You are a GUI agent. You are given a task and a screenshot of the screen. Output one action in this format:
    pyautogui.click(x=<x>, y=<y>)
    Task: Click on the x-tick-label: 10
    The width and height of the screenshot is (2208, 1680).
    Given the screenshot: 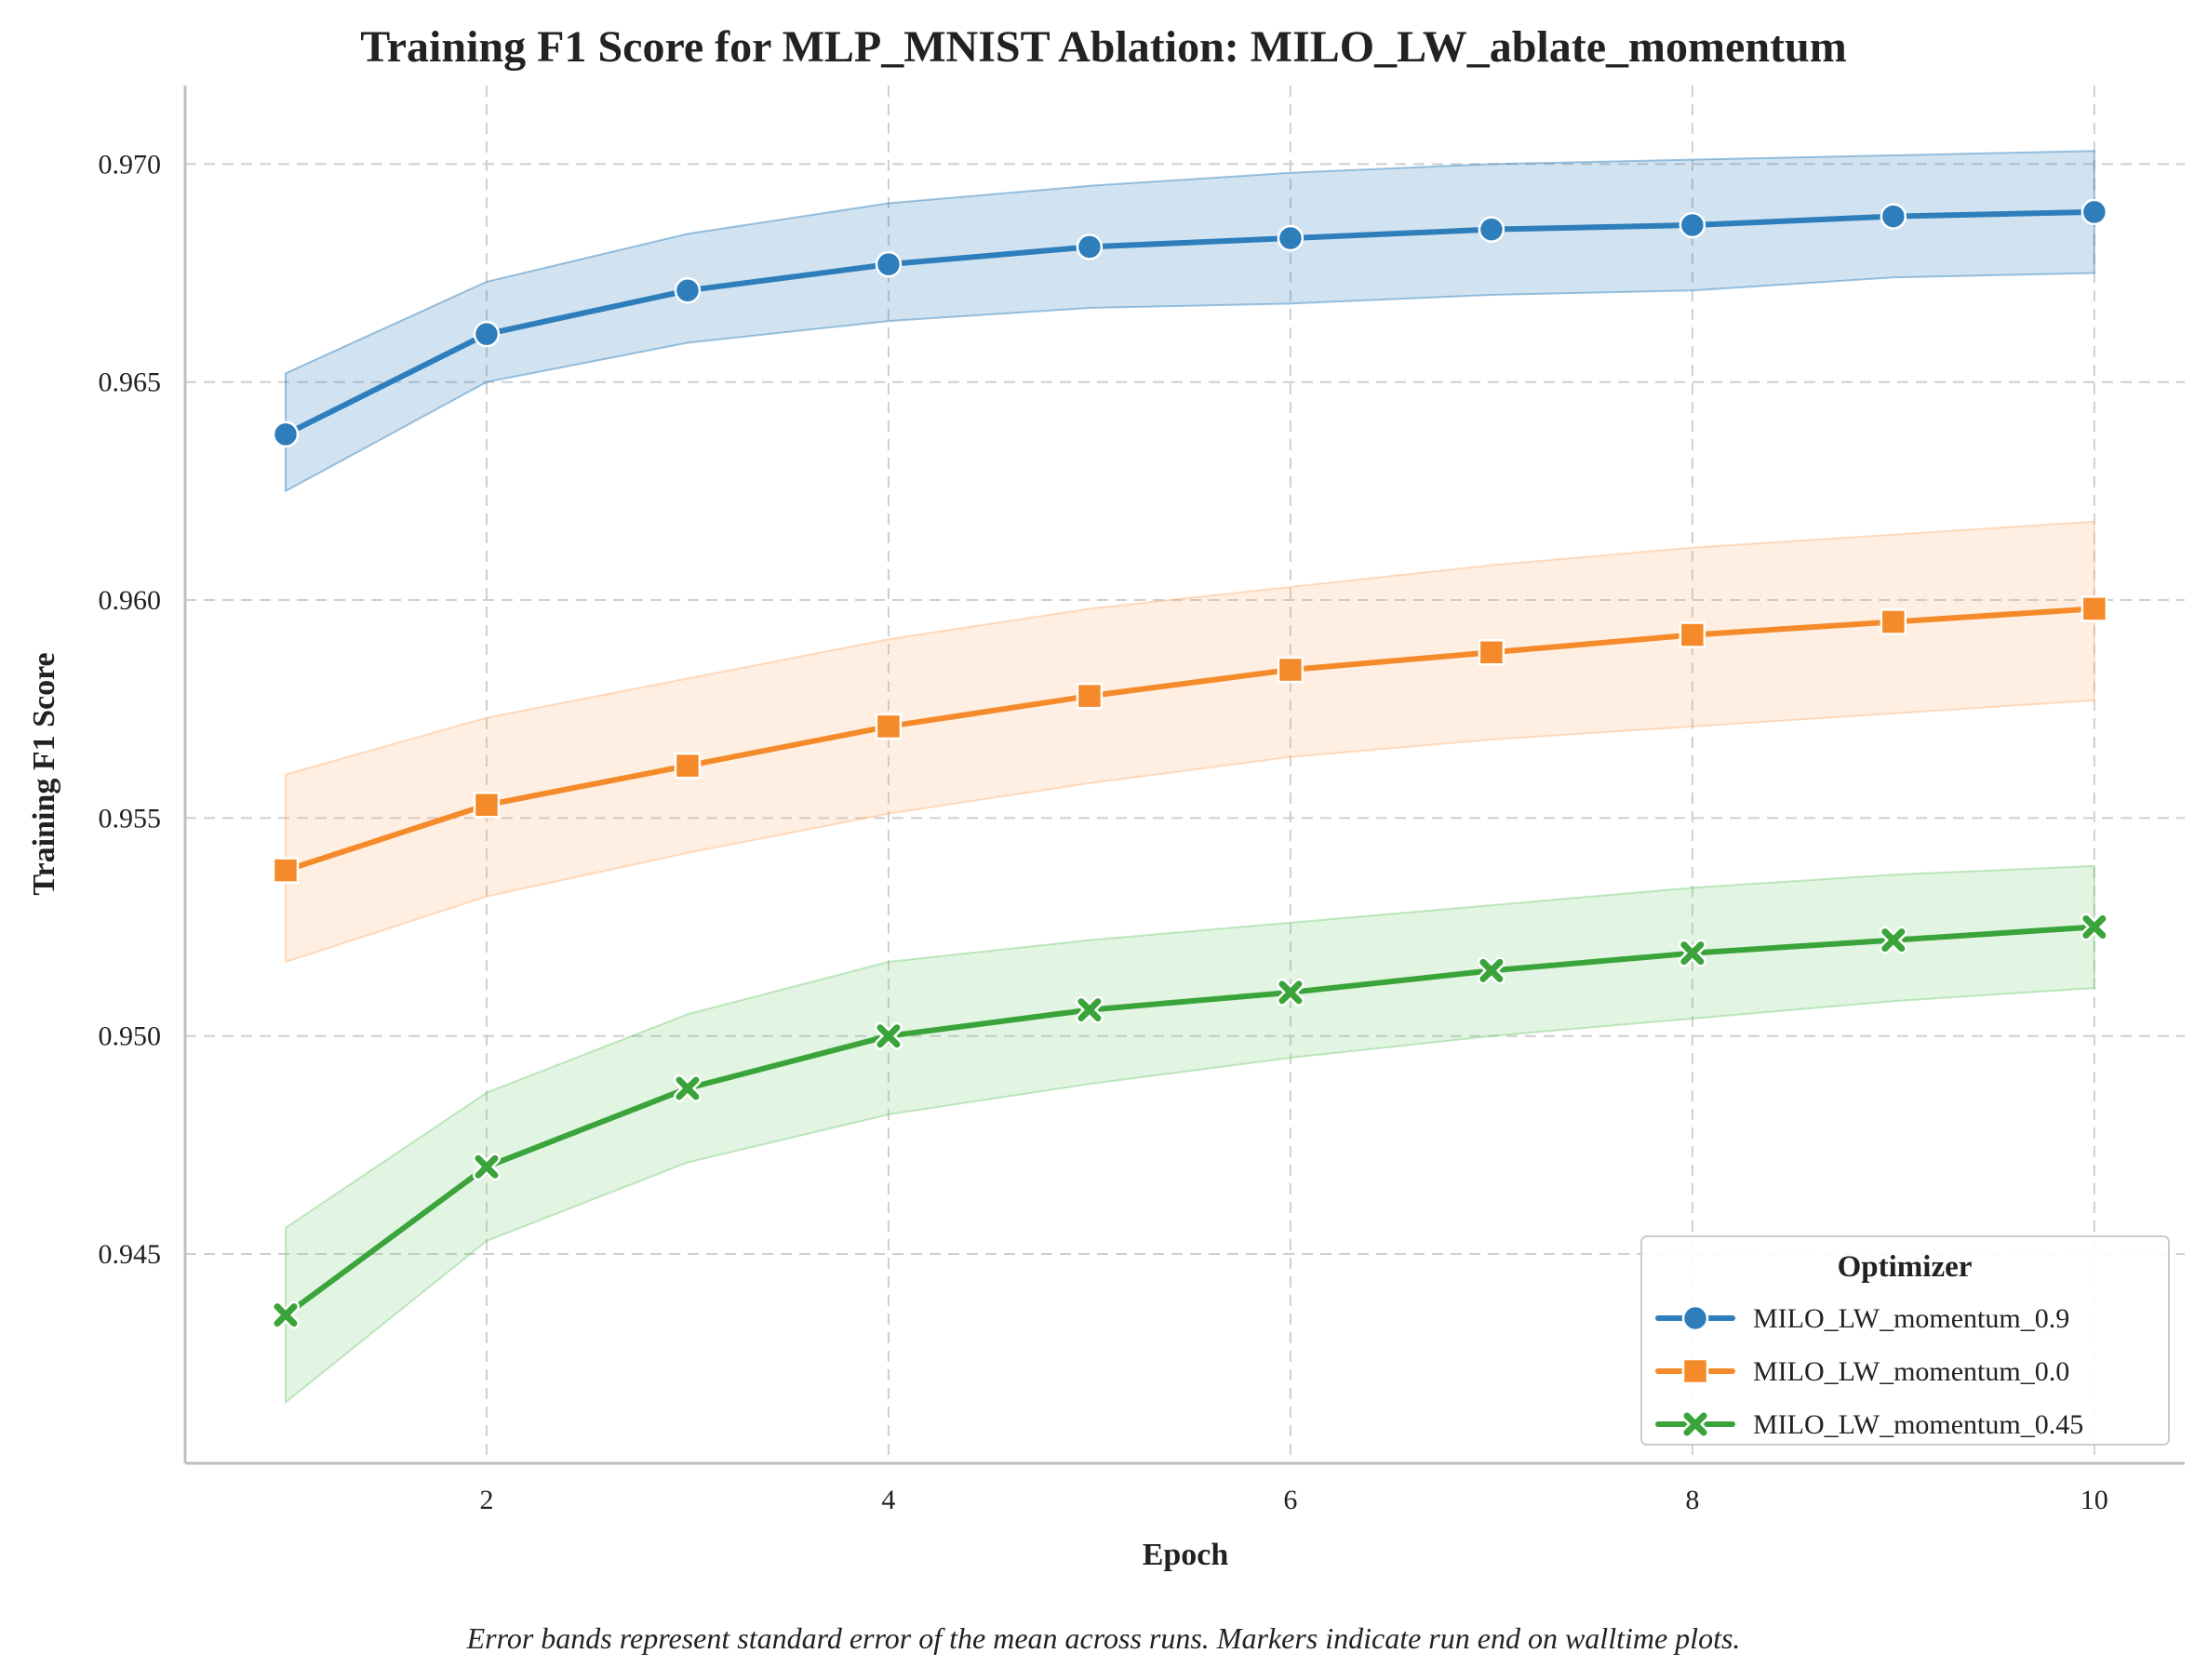 What is the action you would take?
    pyautogui.click(x=2095, y=1500)
    